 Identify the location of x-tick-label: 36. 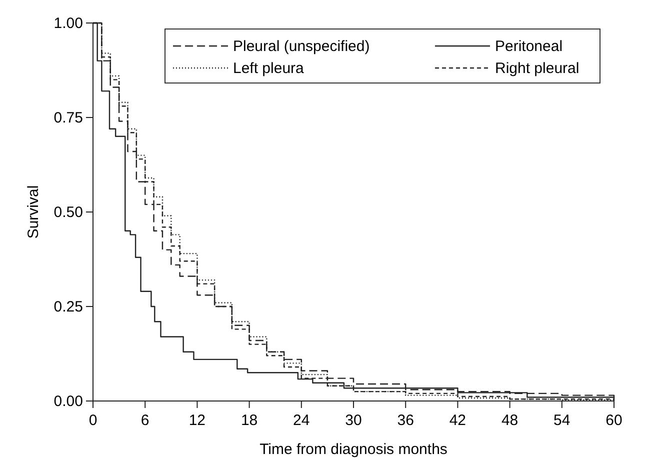
(405, 420).